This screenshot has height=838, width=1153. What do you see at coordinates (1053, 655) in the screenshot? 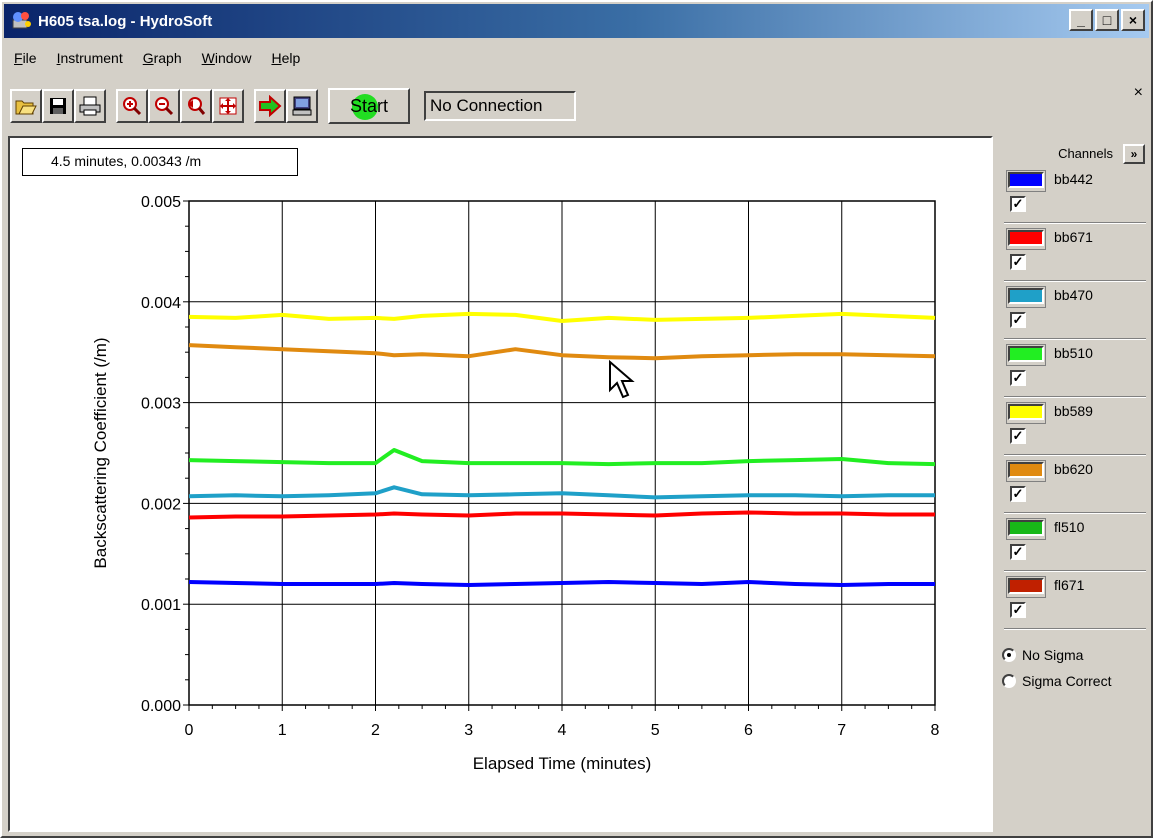
I see `no-sigma-label: No Sigma` at bounding box center [1053, 655].